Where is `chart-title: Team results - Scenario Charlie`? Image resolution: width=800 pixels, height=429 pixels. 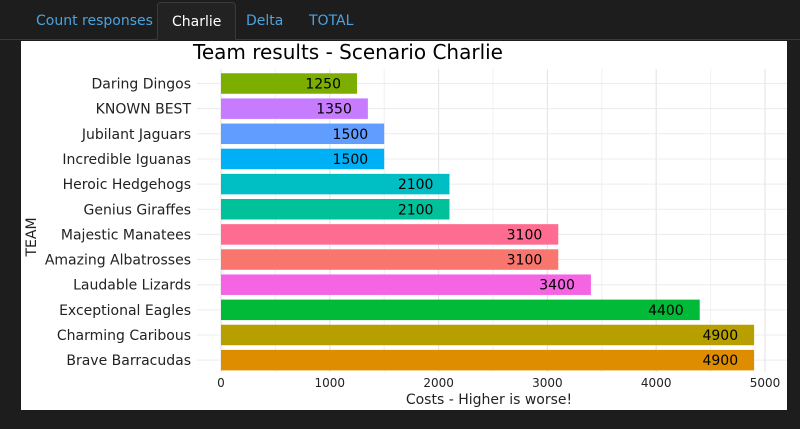
chart-title: Team results - Scenario Charlie is located at coordinates (347, 52).